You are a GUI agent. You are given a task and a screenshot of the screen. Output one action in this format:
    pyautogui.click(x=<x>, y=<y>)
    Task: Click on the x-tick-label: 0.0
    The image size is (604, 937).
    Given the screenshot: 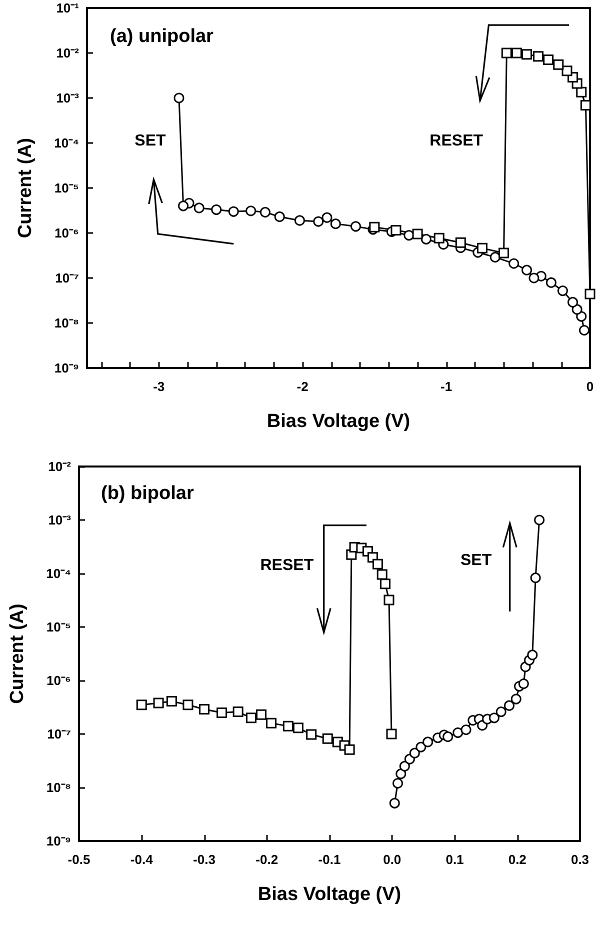 What is the action you would take?
    pyautogui.click(x=392, y=859)
    